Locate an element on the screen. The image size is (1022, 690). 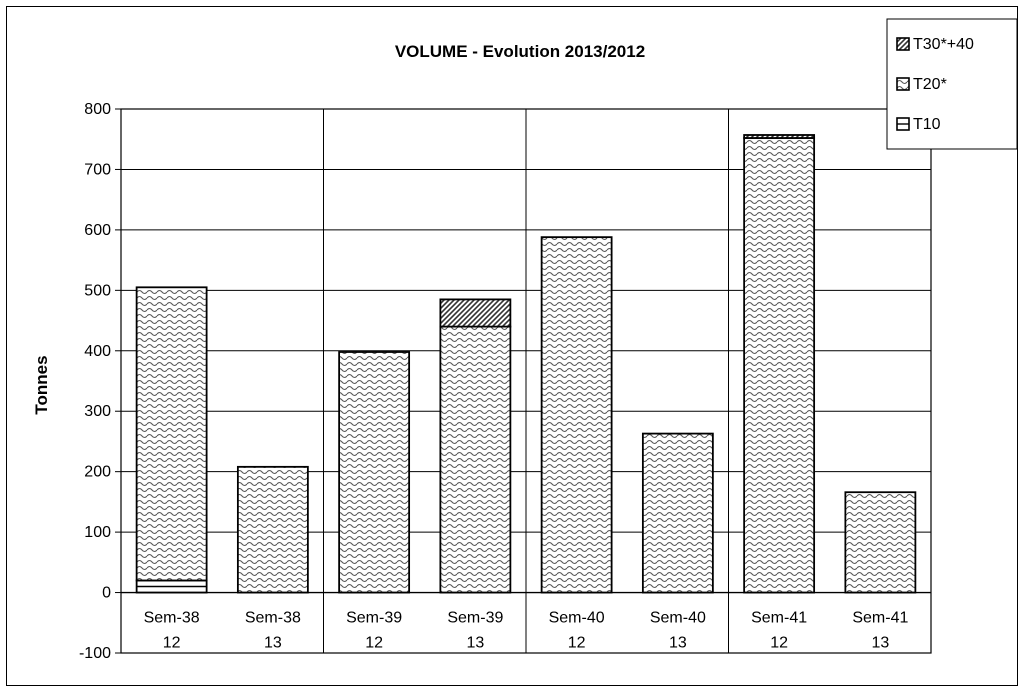
y-tick-label: 400 is located at coordinates (97, 351).